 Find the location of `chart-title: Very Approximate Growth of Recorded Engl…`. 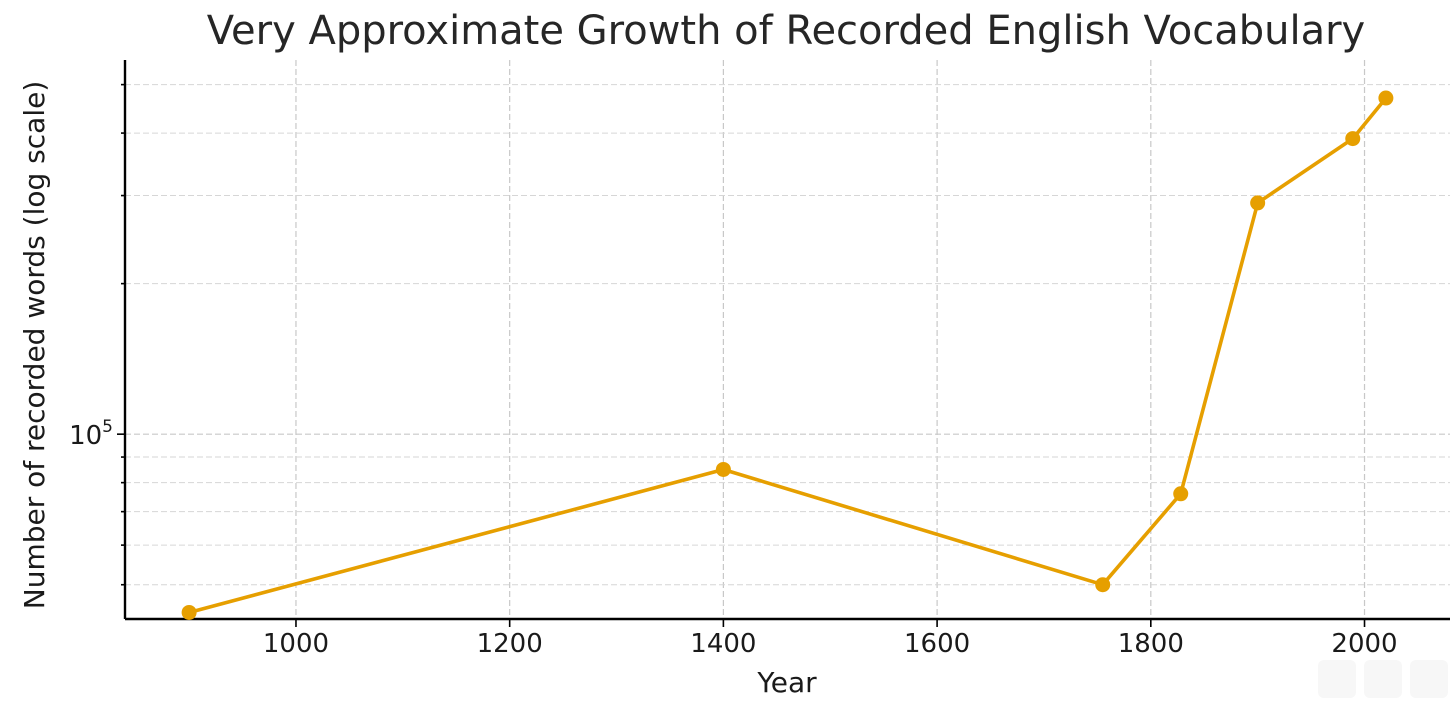

chart-title: Very Approximate Growth of Recorded Engl… is located at coordinates (786, 31).